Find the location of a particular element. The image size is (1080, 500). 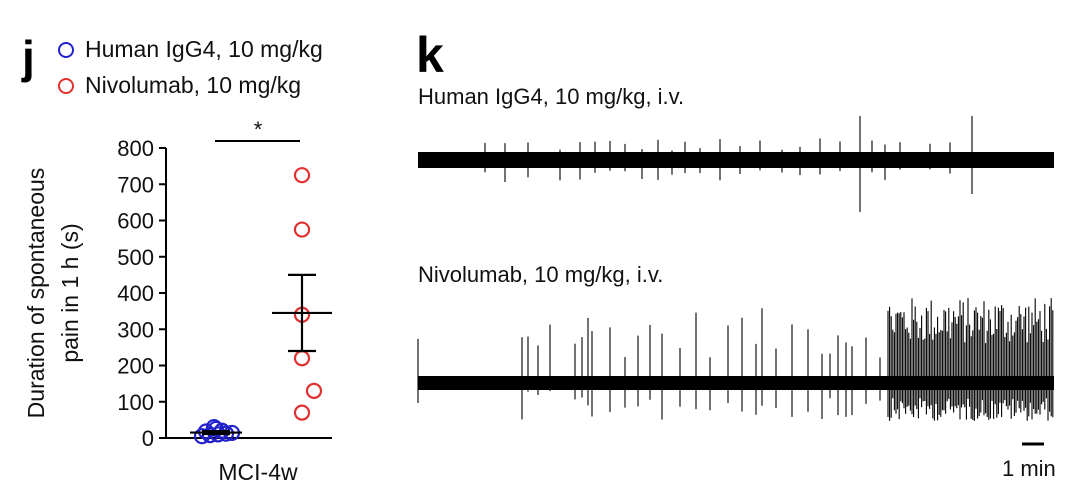

y-tick-label: 0 is located at coordinates (148, 438).